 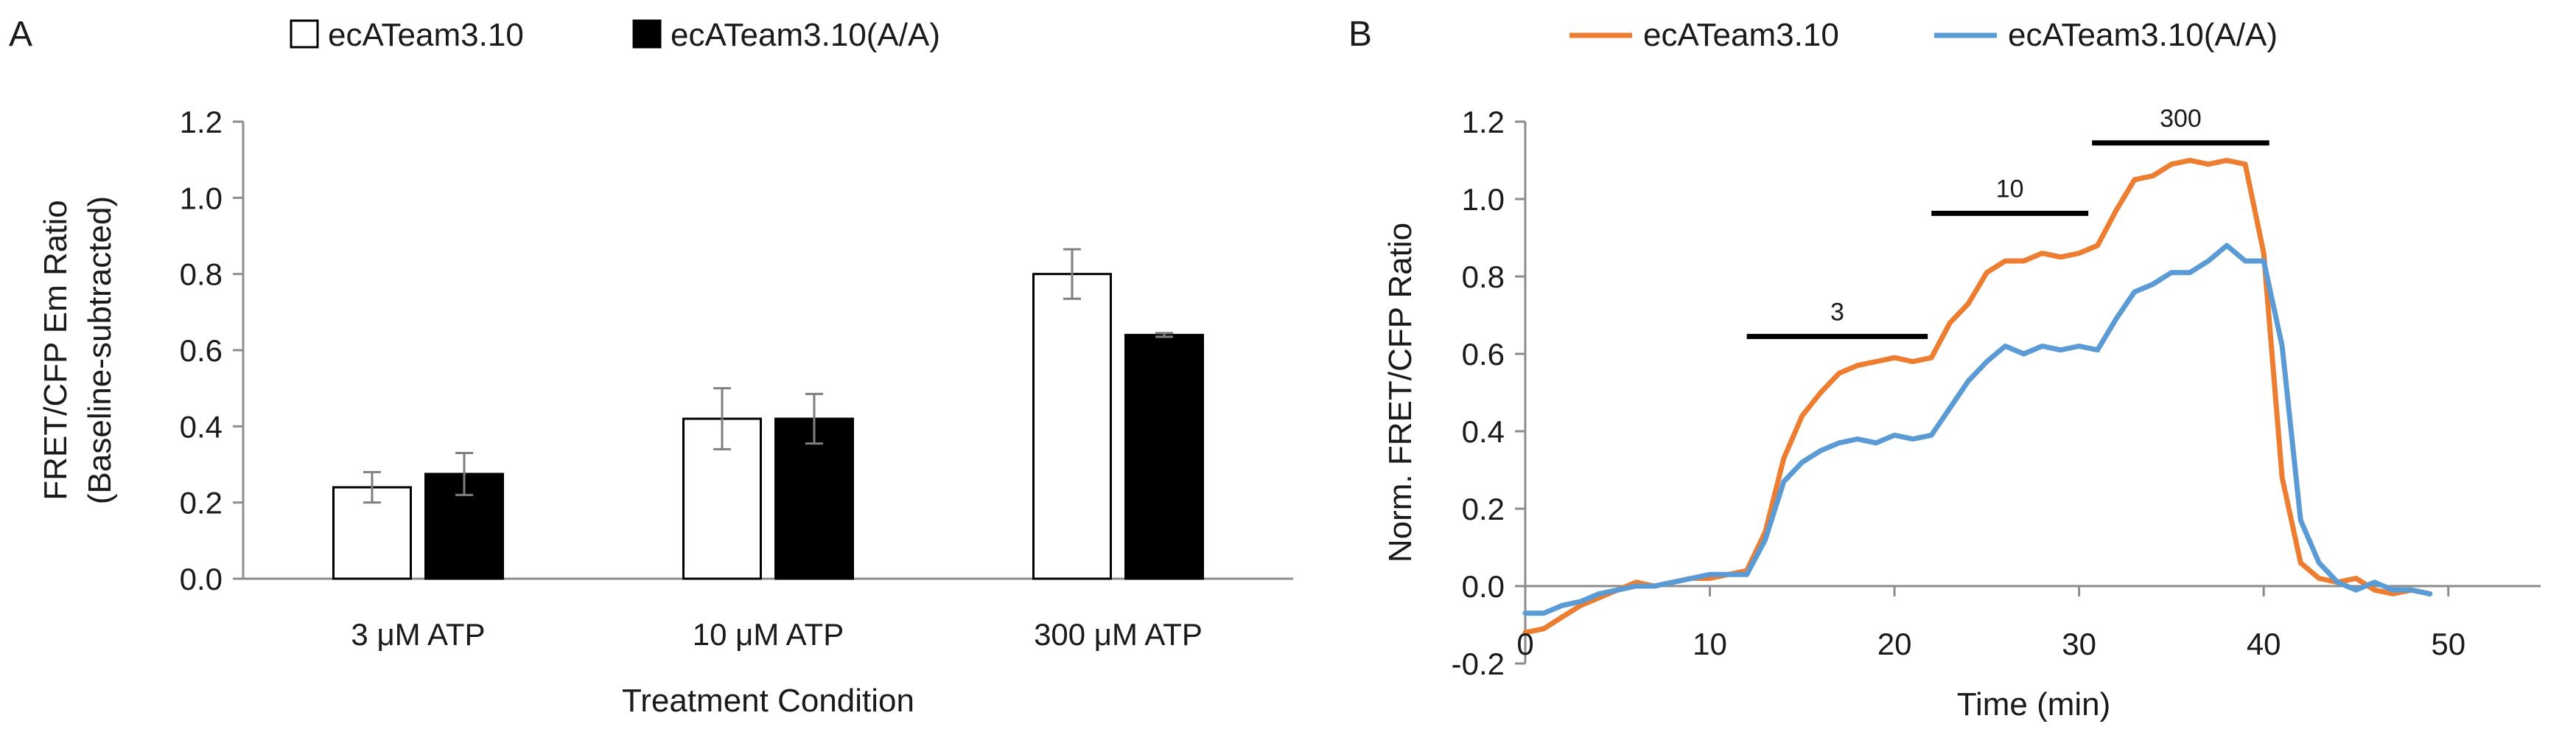 What do you see at coordinates (201, 274) in the screenshot?
I see `bar-chart-y-tick-label: 0.8` at bounding box center [201, 274].